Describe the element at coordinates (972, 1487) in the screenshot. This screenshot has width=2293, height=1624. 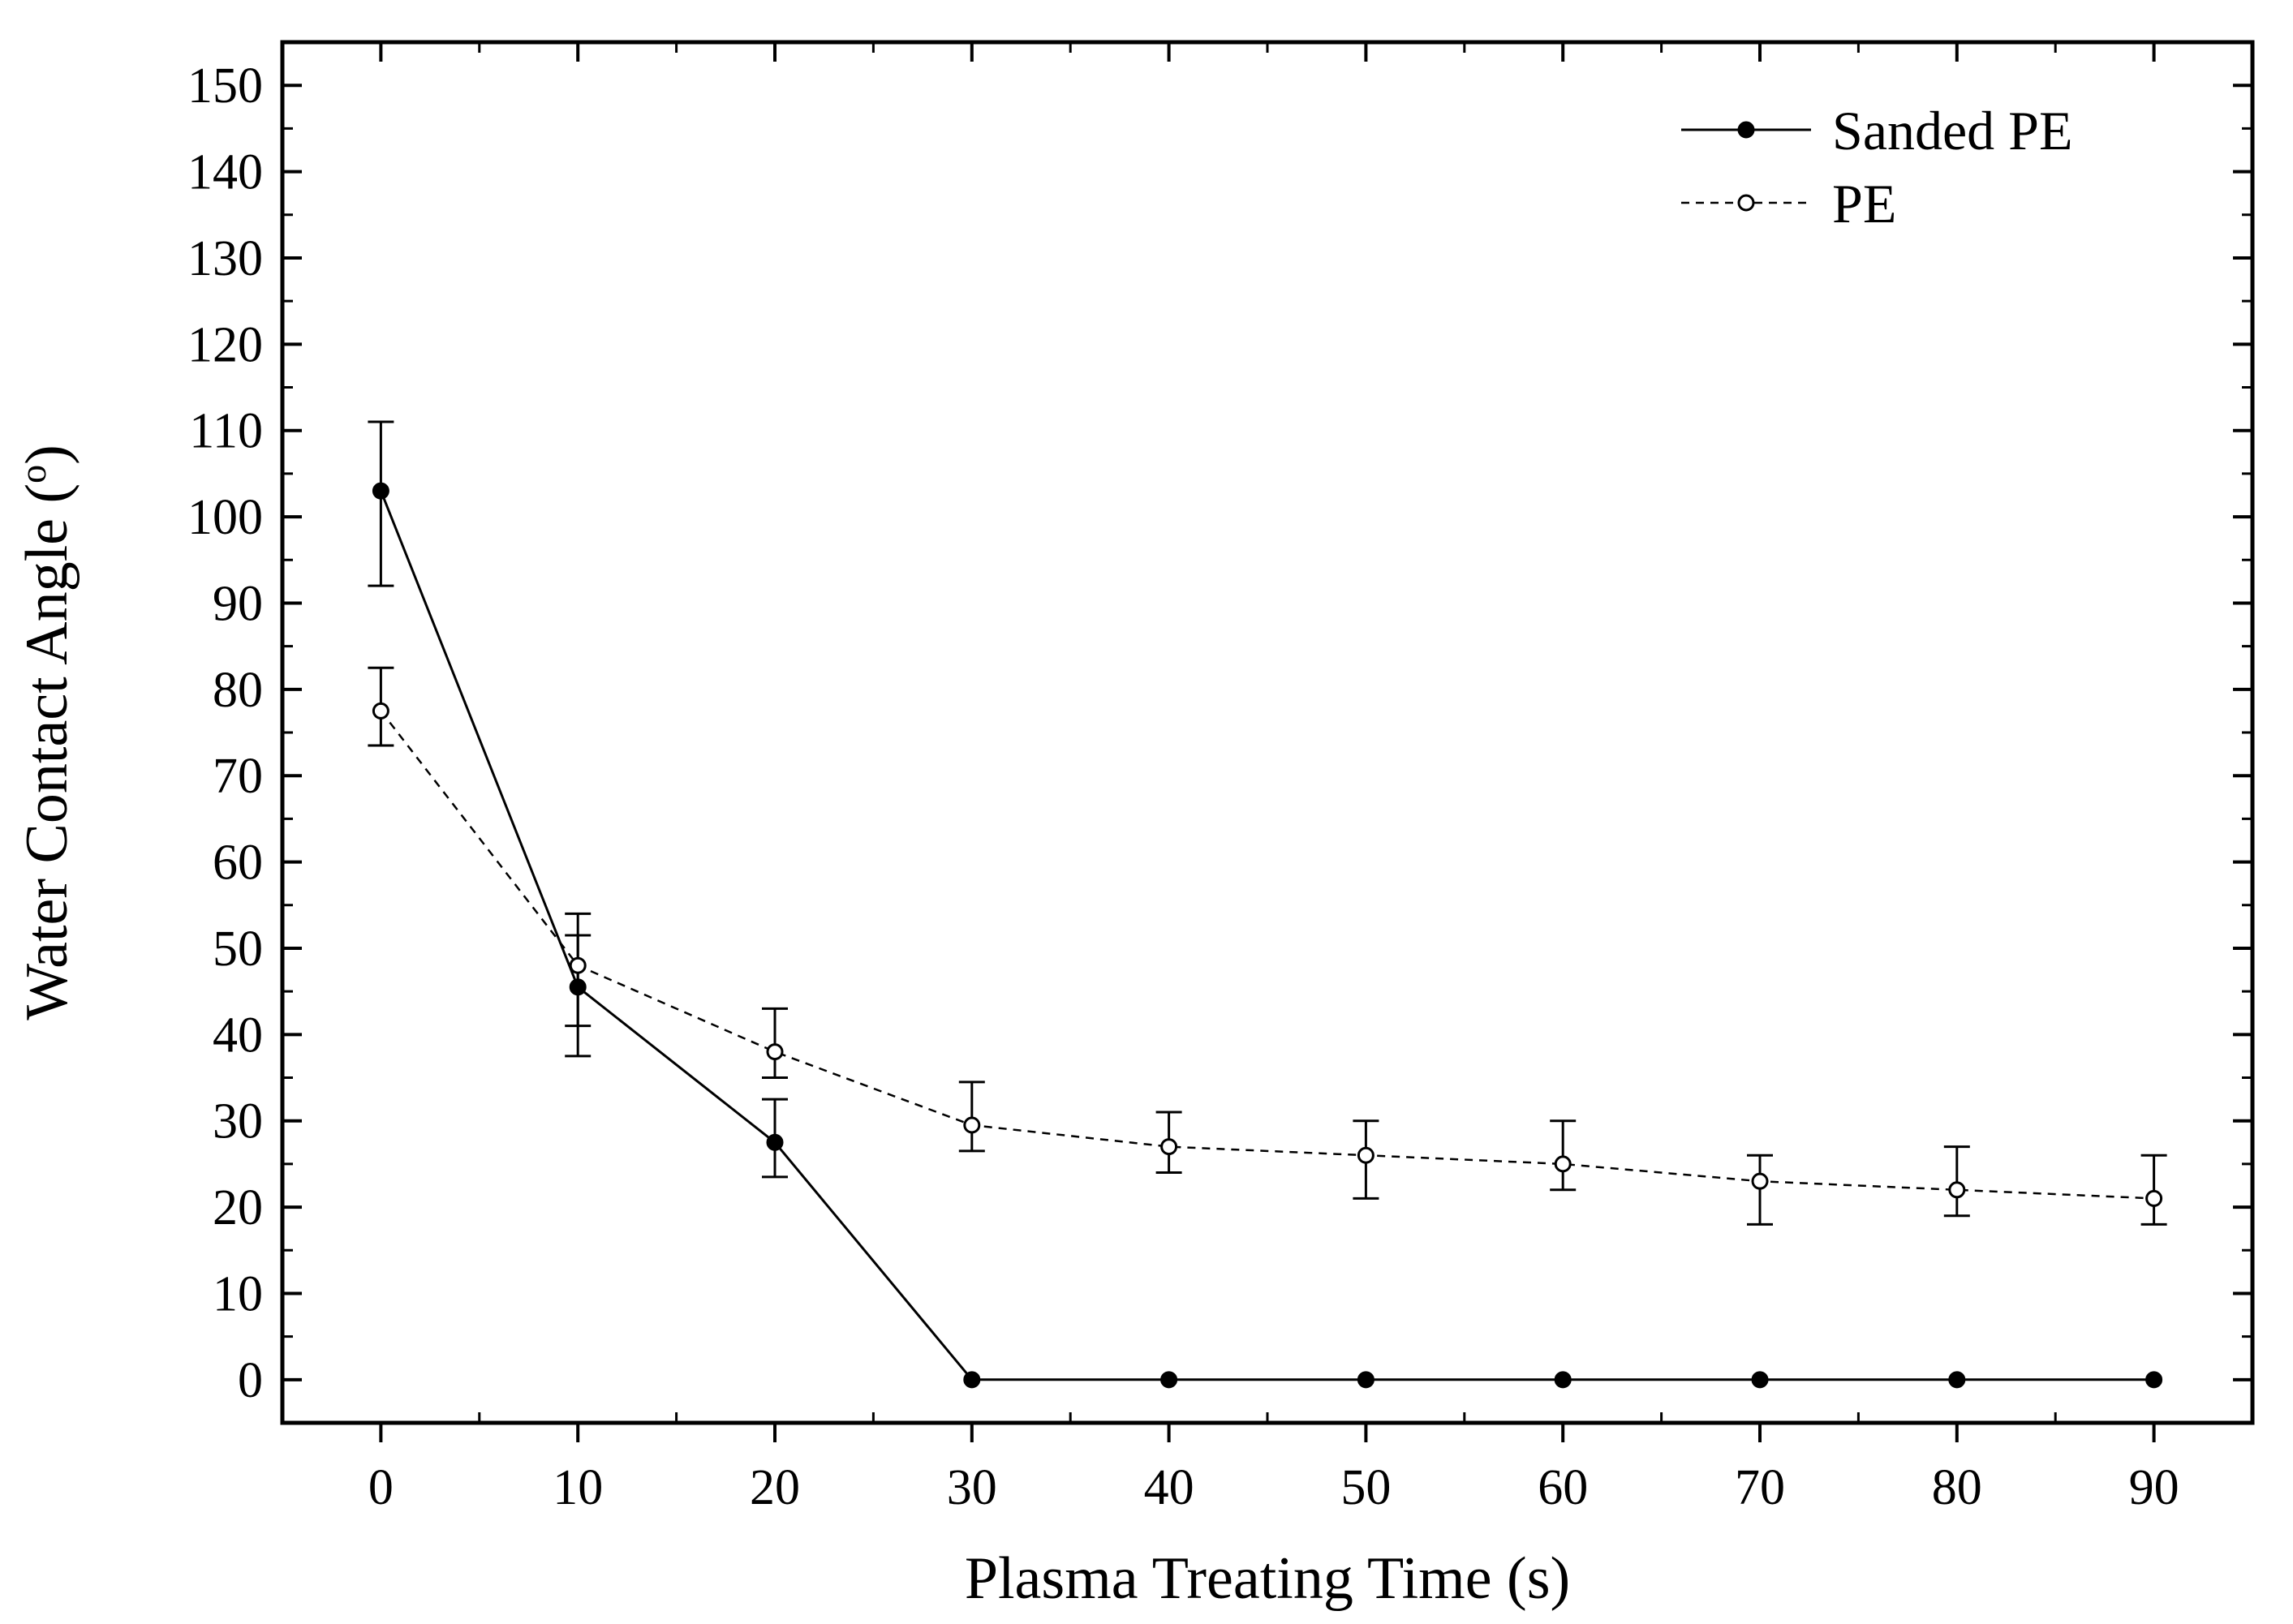
I see `x-tick-label-30: 30` at that location.